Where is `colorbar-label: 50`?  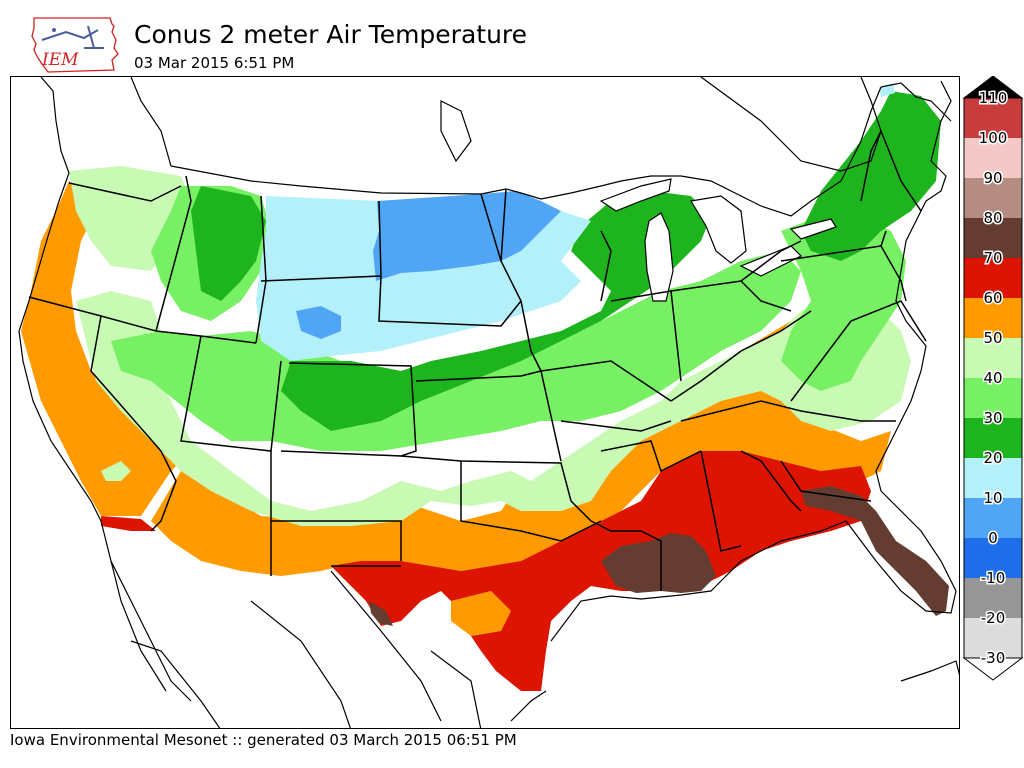
colorbar-label: 50 is located at coordinates (992, 338).